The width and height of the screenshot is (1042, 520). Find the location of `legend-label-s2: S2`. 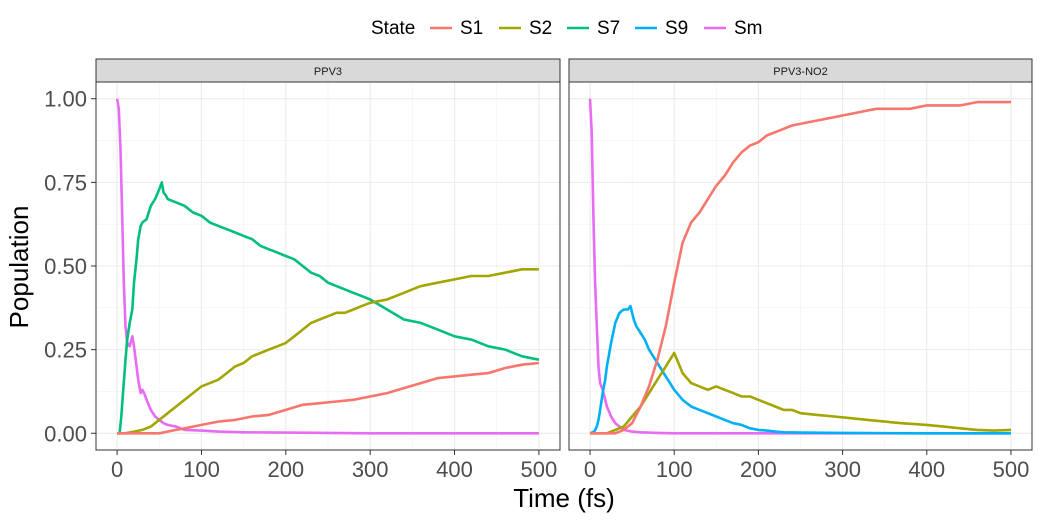

legend-label-s2: S2 is located at coordinates (540, 28).